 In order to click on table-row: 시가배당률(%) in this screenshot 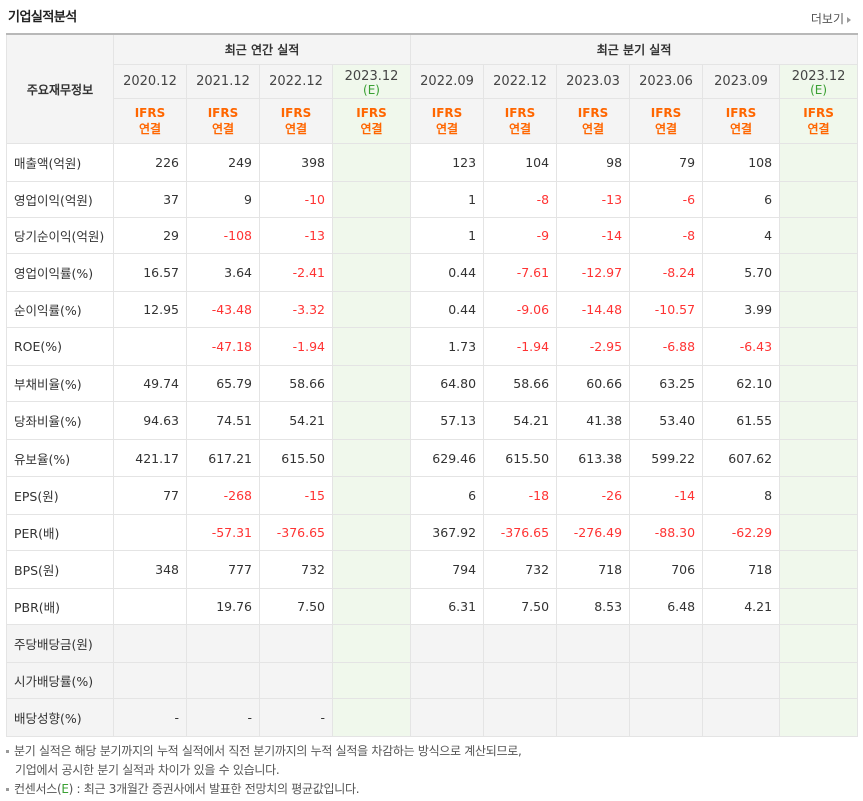, I will do `click(432, 680)`.